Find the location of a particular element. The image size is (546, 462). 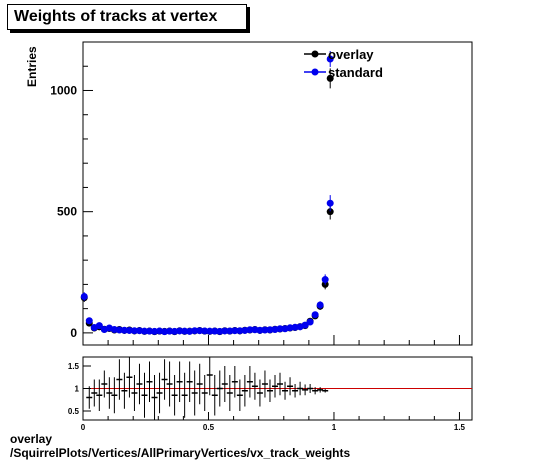

y-tick-label: 1000 is located at coordinates (63, 90).